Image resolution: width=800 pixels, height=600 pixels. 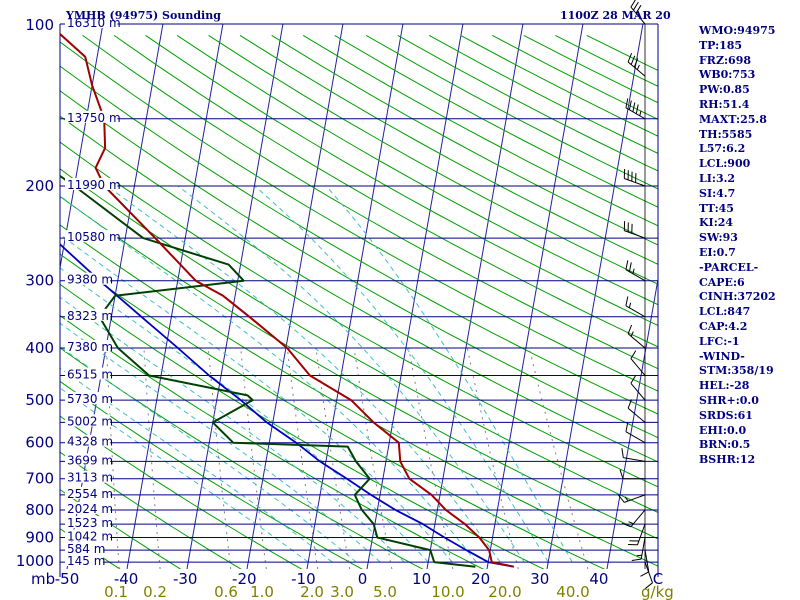 I want to click on temperature-tick-label: 20, so click(x=480, y=579).